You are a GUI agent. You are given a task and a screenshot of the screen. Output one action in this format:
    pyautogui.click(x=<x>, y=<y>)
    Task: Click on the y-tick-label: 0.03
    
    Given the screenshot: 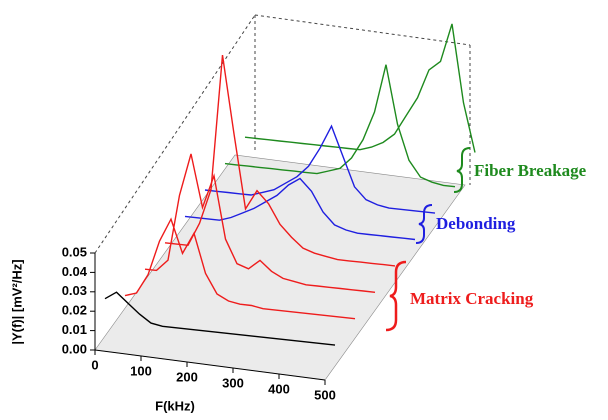 What is the action you would take?
    pyautogui.click(x=74, y=290)
    